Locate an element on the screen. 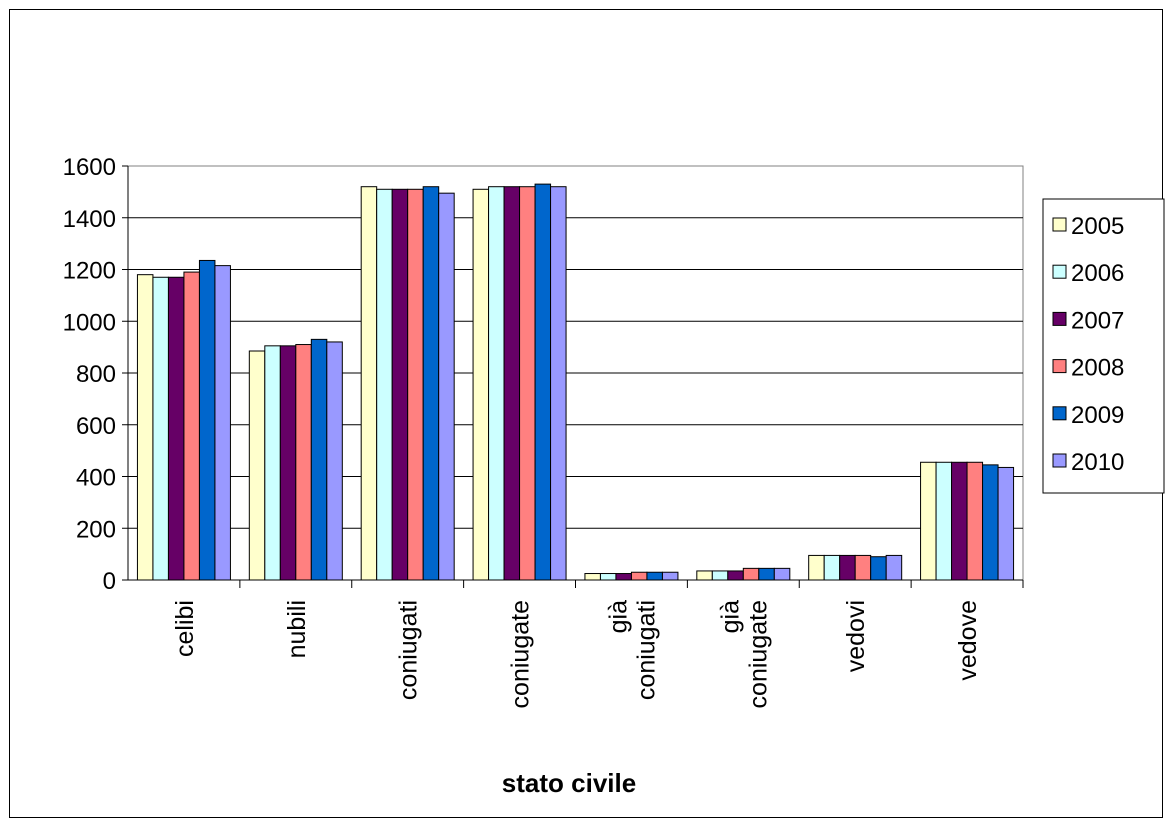 The height and width of the screenshot is (832, 1172). y-tick-label: 200 is located at coordinates (96, 529).